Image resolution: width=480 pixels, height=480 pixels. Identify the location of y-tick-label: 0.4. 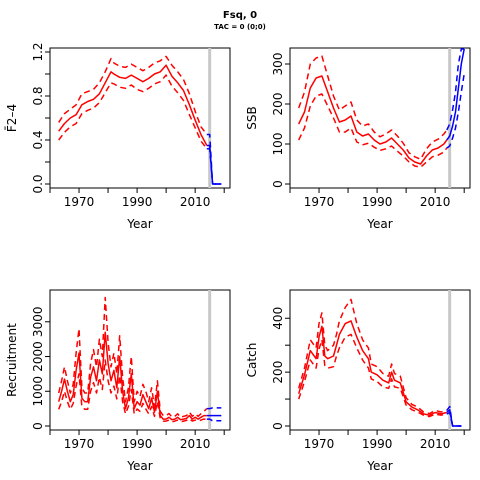
(38, 139).